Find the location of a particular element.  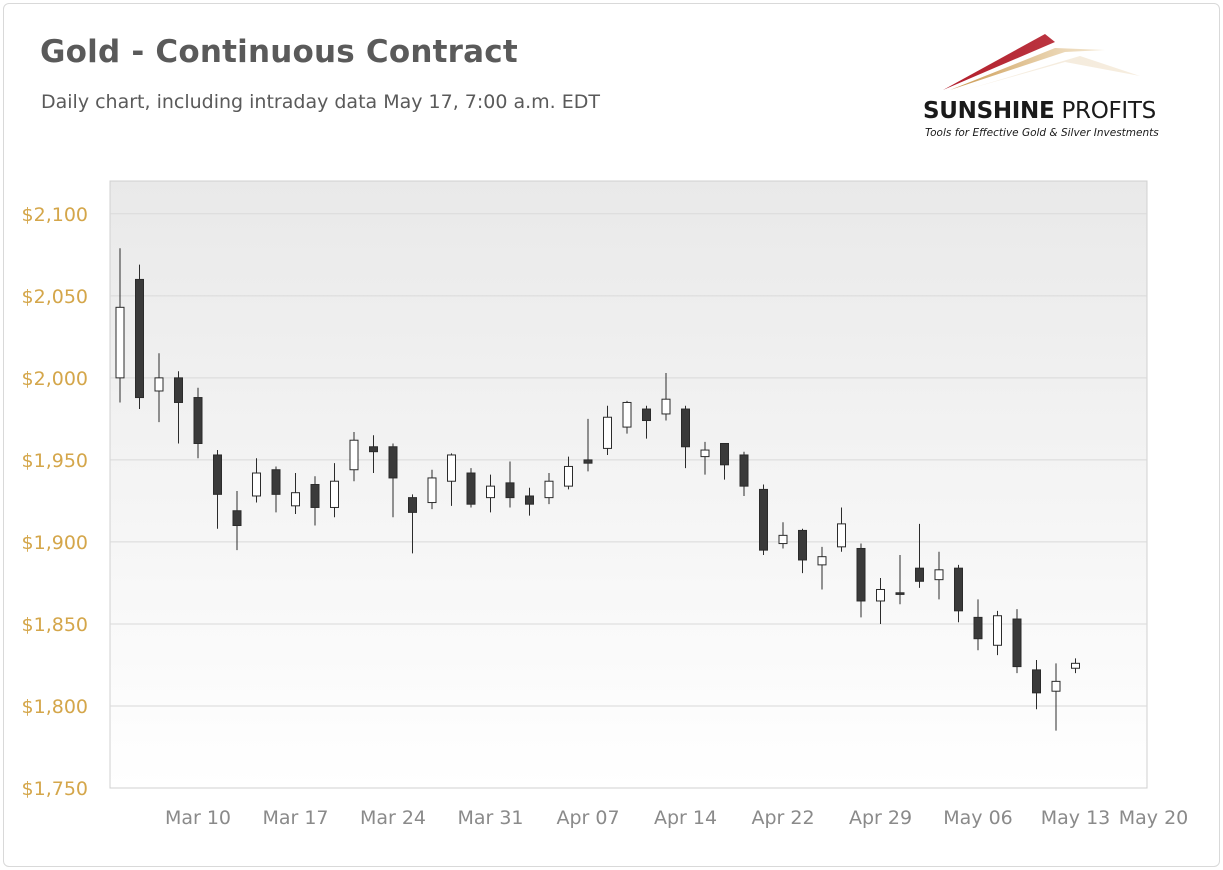

x-tick-label: Apr 22 is located at coordinates (782, 818).